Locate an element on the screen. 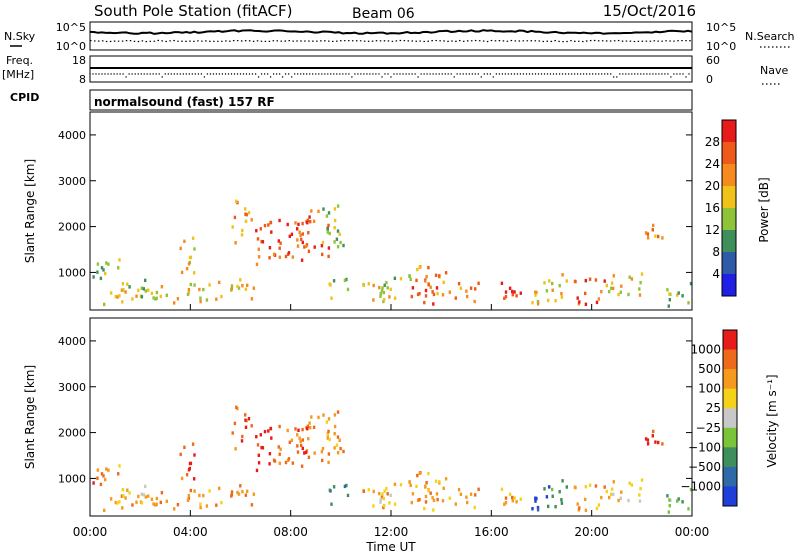  velocity-colorbar: 1000 500 100 25 −25 −100 −500 −1000 is located at coordinates (709, 418).